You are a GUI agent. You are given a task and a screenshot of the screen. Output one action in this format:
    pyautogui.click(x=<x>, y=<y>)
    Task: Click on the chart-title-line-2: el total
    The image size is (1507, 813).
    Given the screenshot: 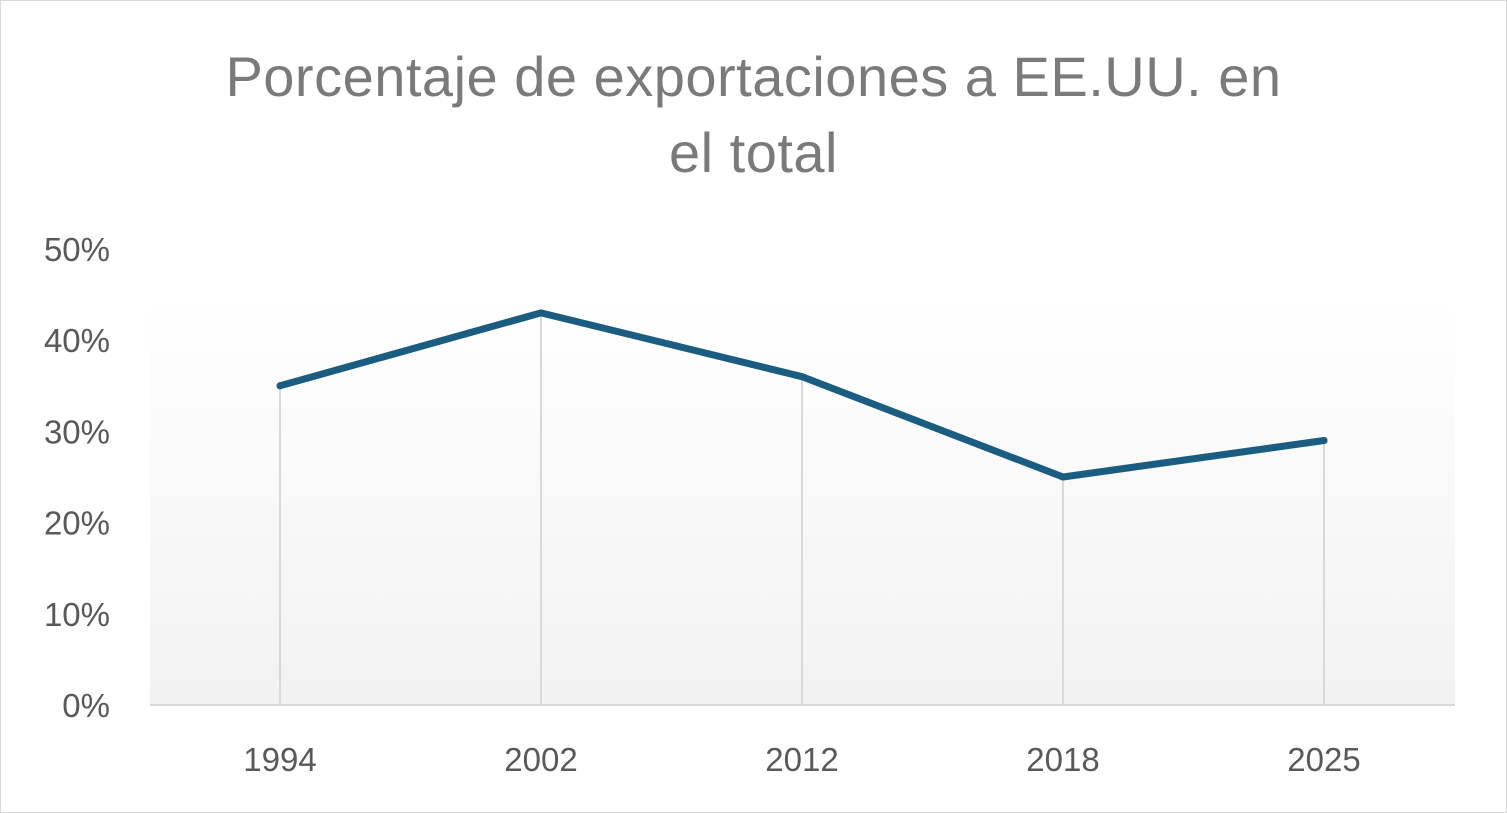 What is the action you would take?
    pyautogui.click(x=753, y=152)
    